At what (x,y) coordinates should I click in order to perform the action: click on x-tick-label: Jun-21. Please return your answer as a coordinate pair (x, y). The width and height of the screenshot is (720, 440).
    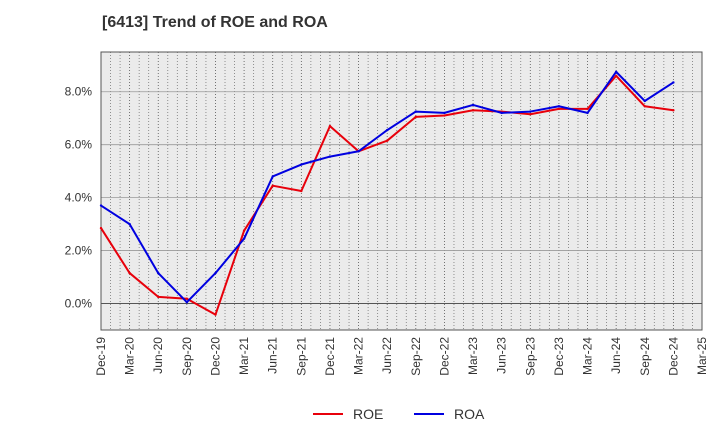
    Looking at the image, I should click on (273, 355).